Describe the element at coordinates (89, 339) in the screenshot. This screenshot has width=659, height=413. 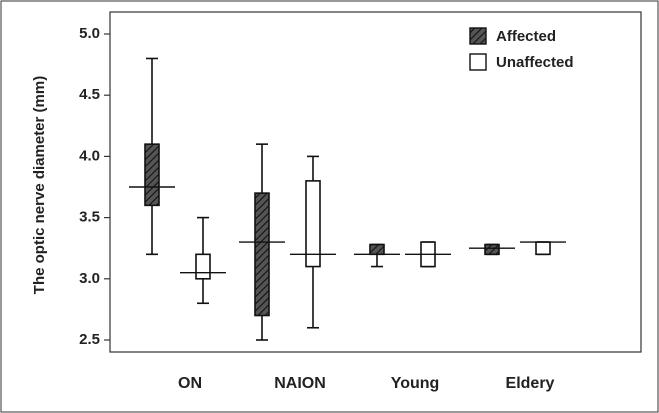
I see `y-tick-label: 2.5` at that location.